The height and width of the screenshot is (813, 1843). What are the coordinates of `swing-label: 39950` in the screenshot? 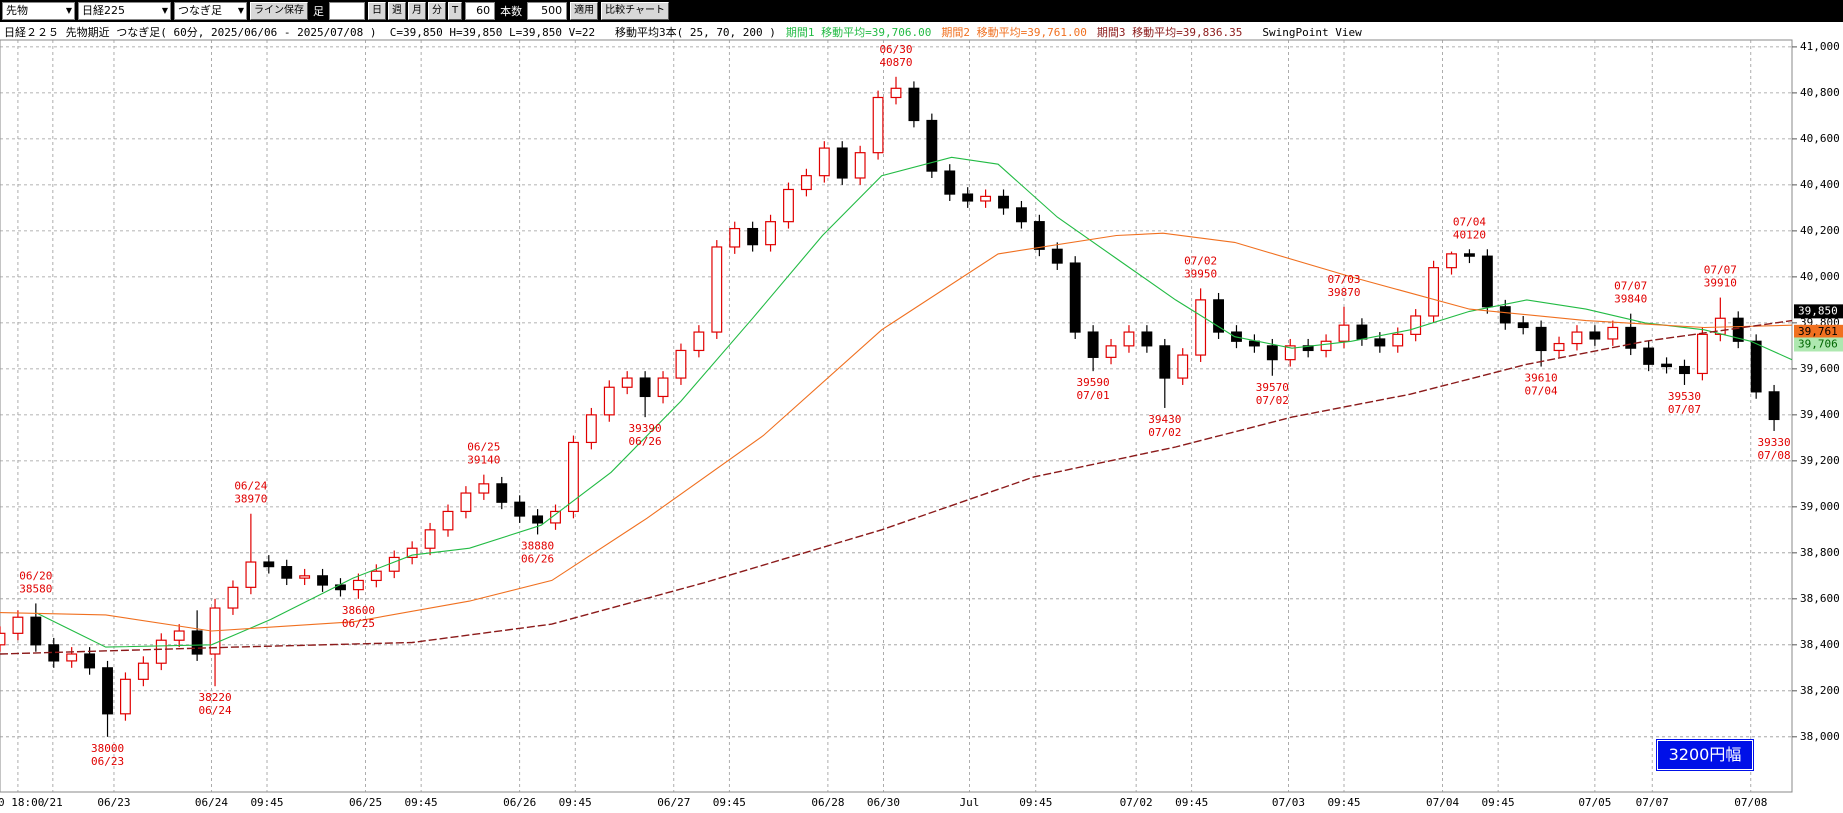 It's located at (1200, 273).